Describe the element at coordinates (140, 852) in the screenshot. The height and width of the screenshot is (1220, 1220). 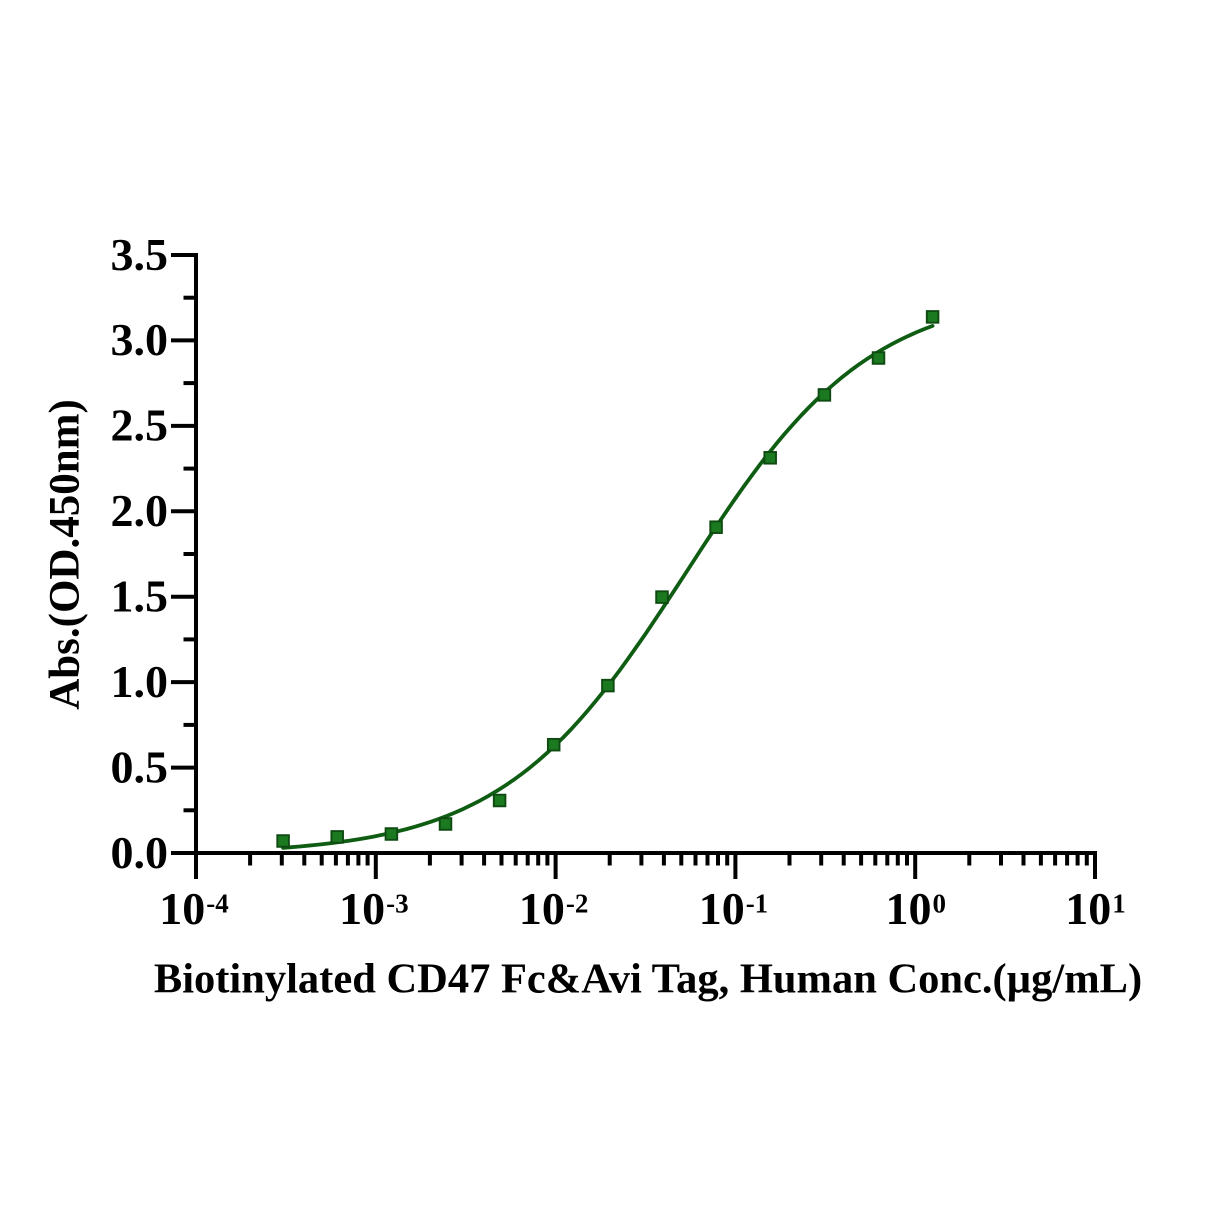
I see `svg-text: 0.0` at that location.